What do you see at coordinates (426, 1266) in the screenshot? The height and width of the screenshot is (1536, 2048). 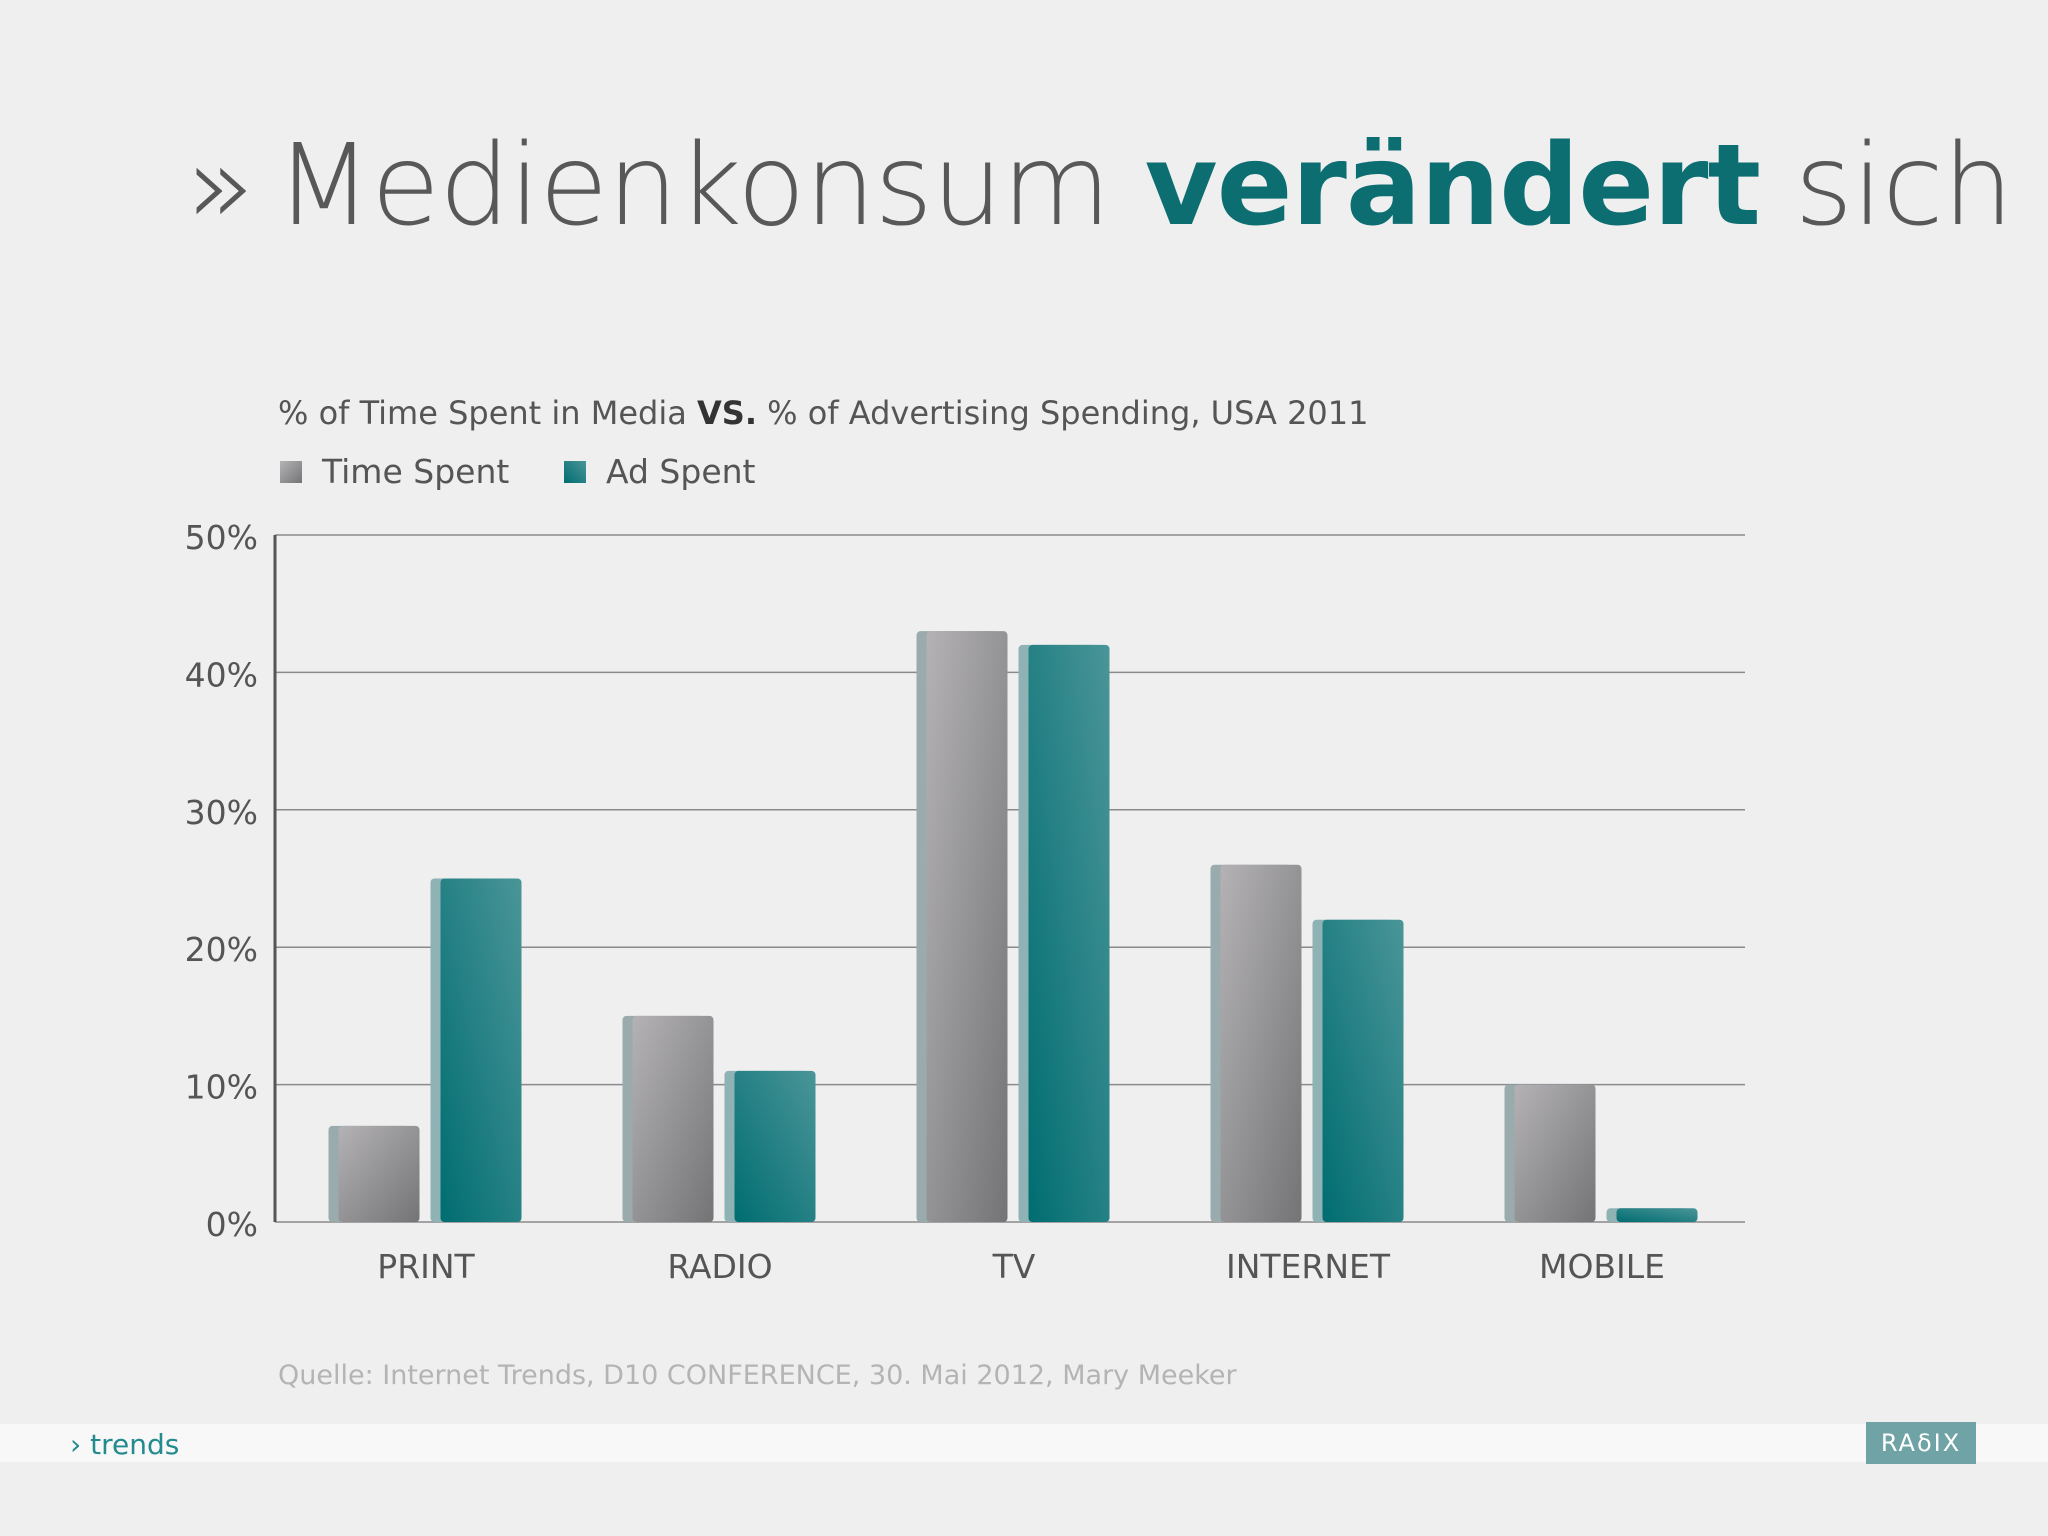 I see `x-tick-label: PRINT` at bounding box center [426, 1266].